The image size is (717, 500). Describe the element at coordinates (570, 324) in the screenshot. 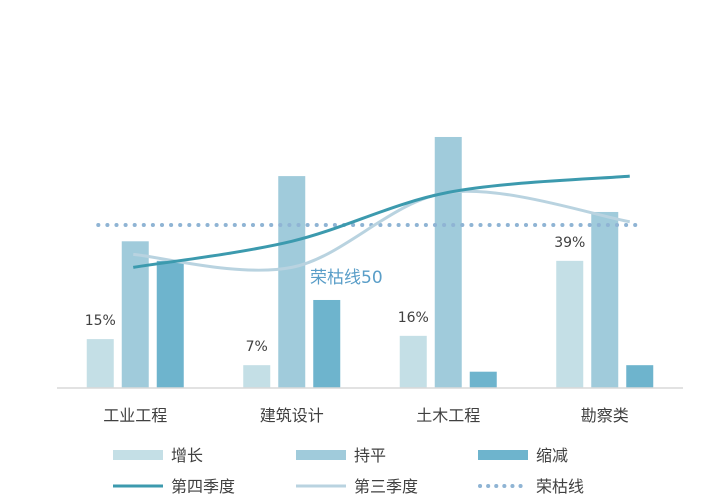

I see `bar-增长-勘察类` at that location.